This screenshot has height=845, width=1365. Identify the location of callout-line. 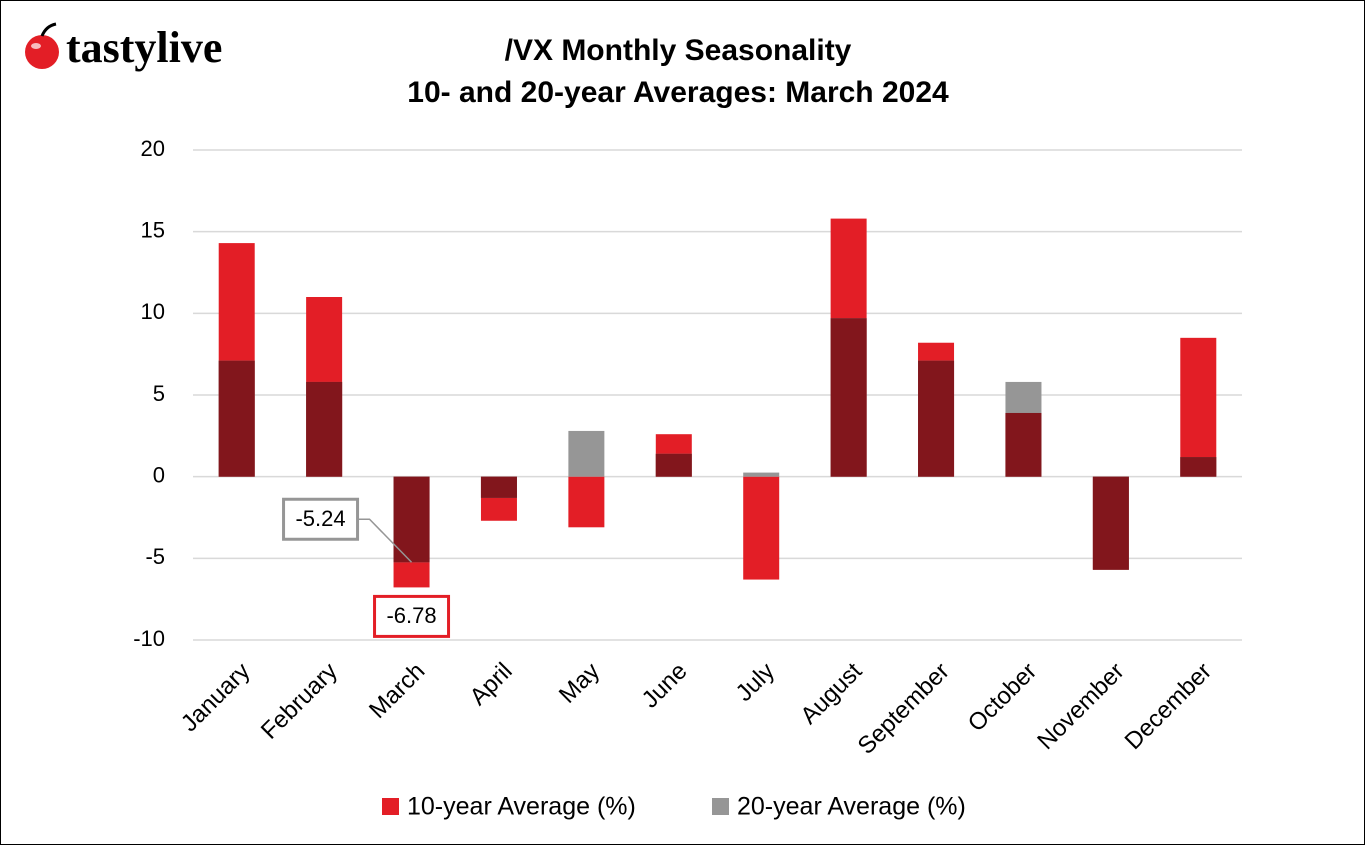
(385, 540).